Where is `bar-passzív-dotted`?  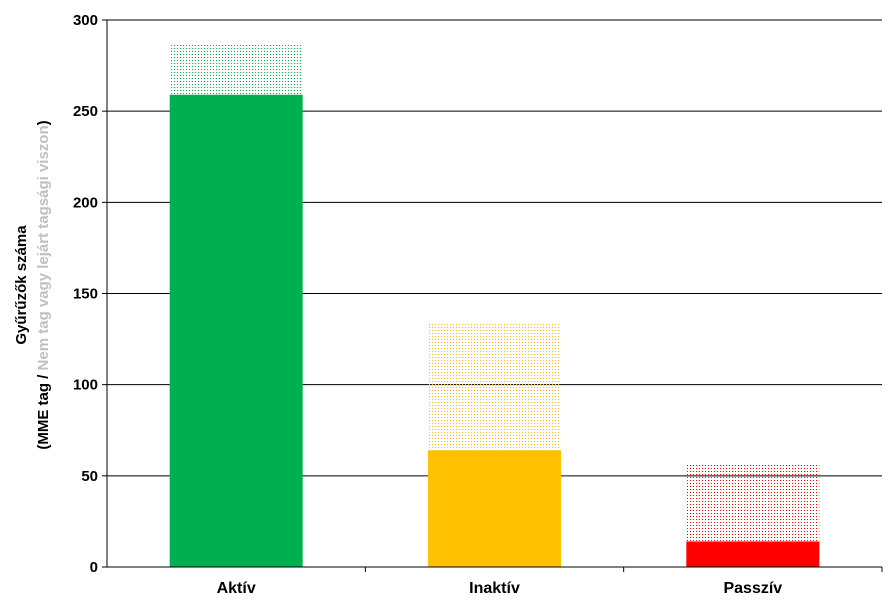 bar-passzív-dotted is located at coordinates (753, 502).